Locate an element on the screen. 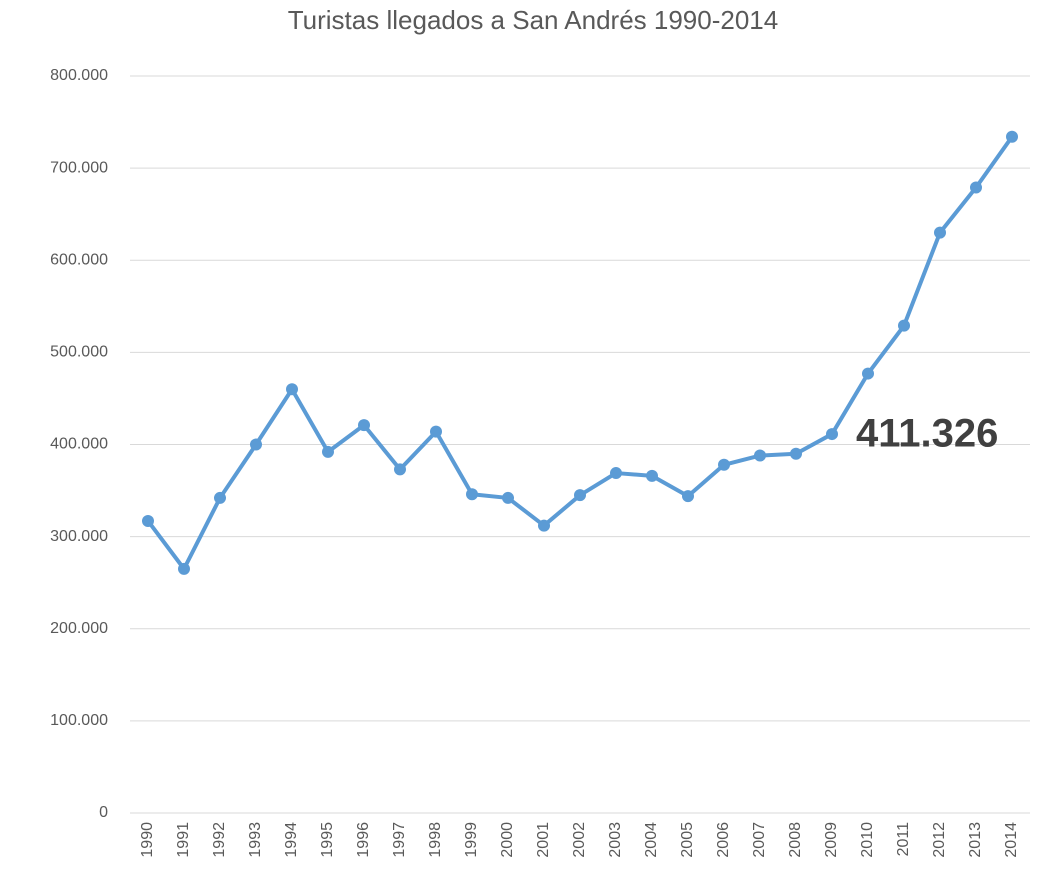  chart-title: Turistas llegados a San Andrés 1990-2014 is located at coordinates (533, 20).